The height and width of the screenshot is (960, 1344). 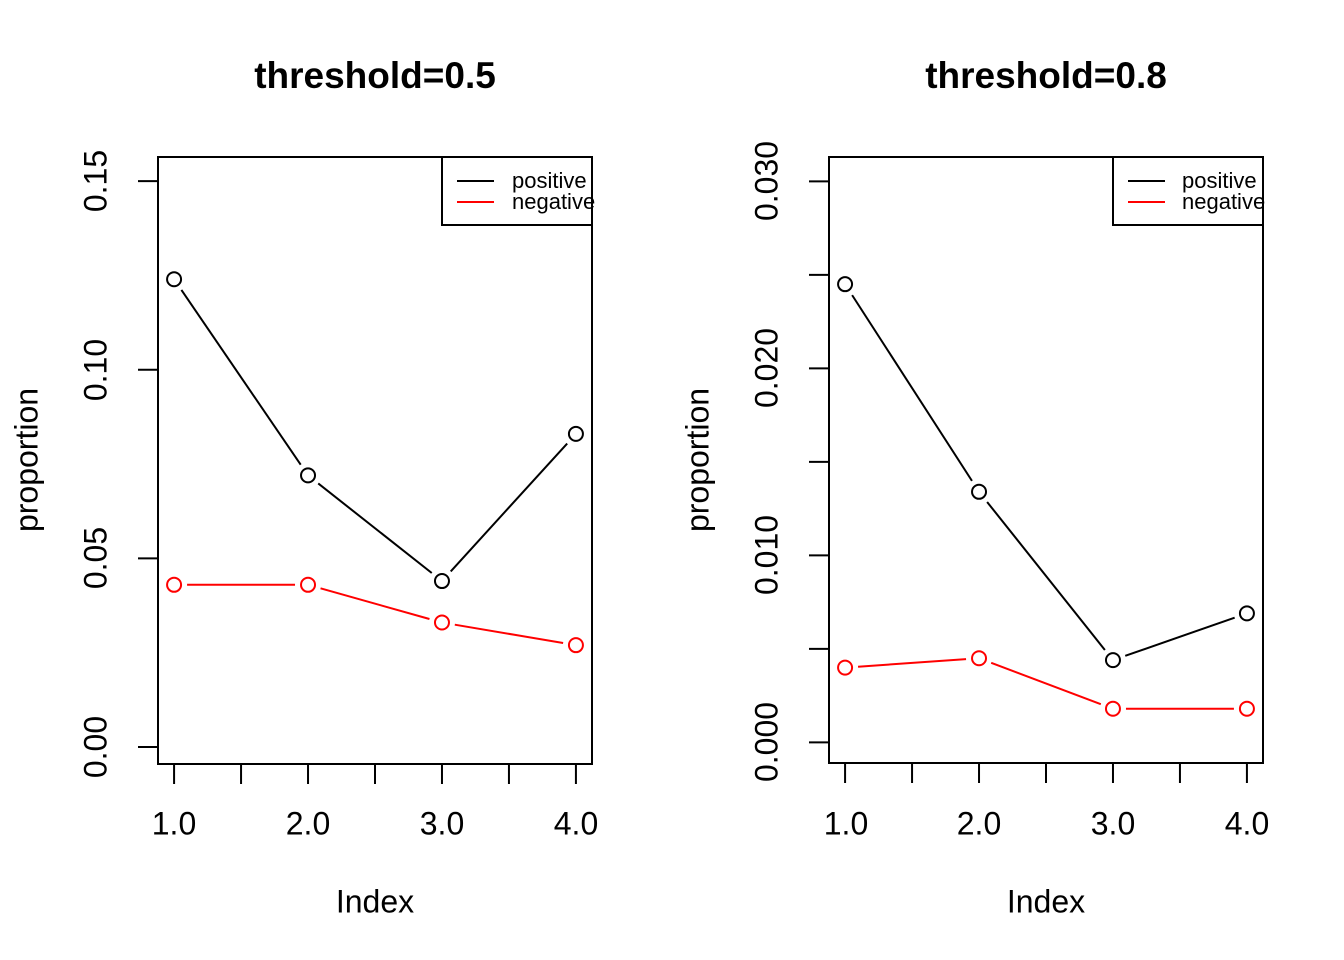 I want to click on panel-2-x-axis-title: Index, so click(x=1046, y=901).